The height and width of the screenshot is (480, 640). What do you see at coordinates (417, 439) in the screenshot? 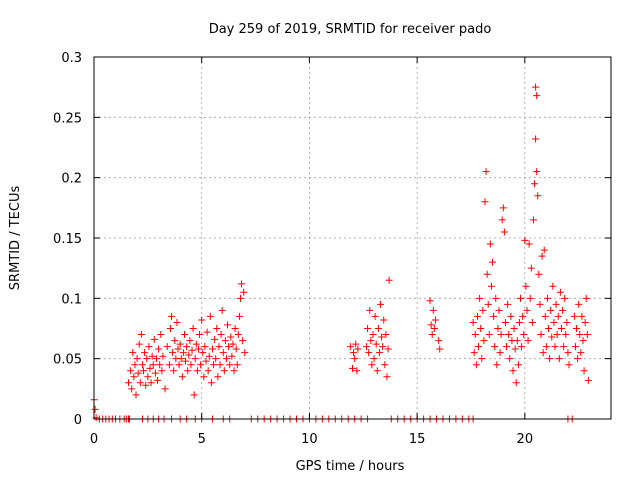
I see `x-tick-label: 15` at bounding box center [417, 439].